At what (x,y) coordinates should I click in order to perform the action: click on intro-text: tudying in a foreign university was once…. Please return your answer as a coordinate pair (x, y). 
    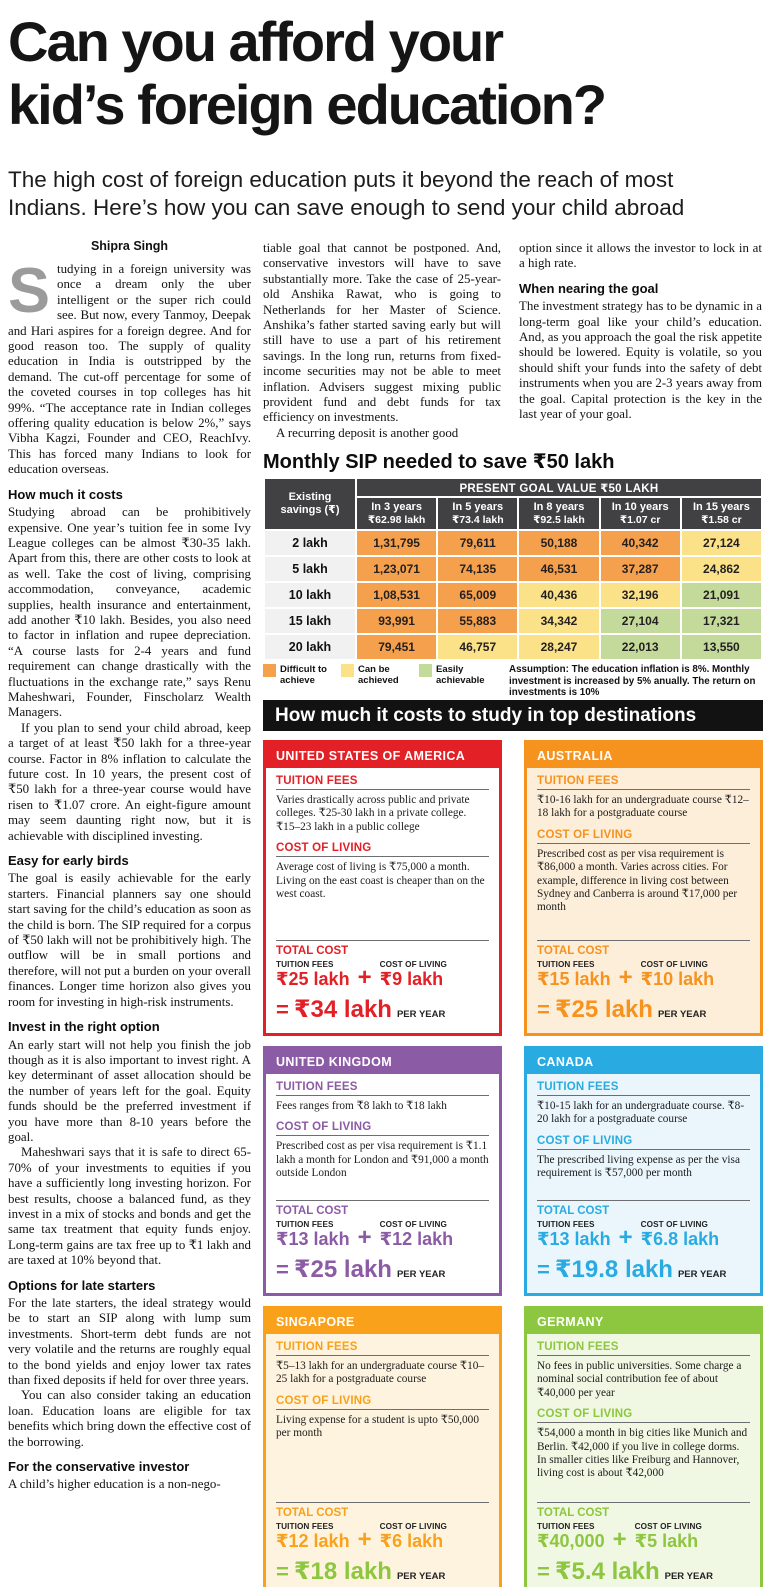
    Looking at the image, I should click on (129, 369).